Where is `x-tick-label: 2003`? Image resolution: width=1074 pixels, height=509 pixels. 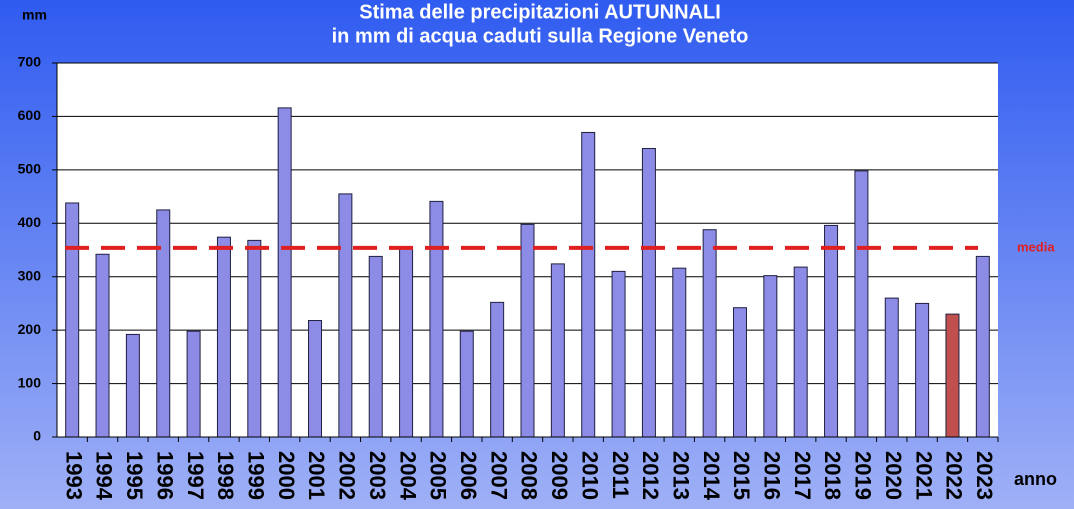
x-tick-label: 2003 is located at coordinates (377, 475).